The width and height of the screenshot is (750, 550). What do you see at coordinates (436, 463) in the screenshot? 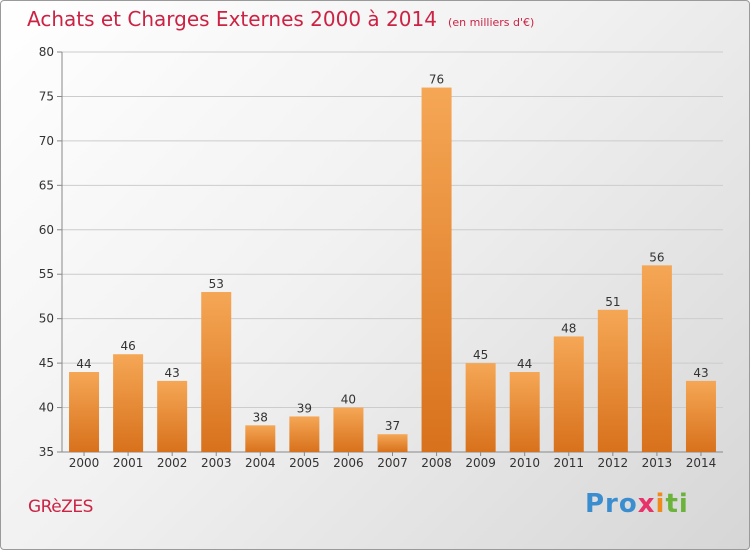
I see `x-tick-label: 2008` at bounding box center [436, 463].